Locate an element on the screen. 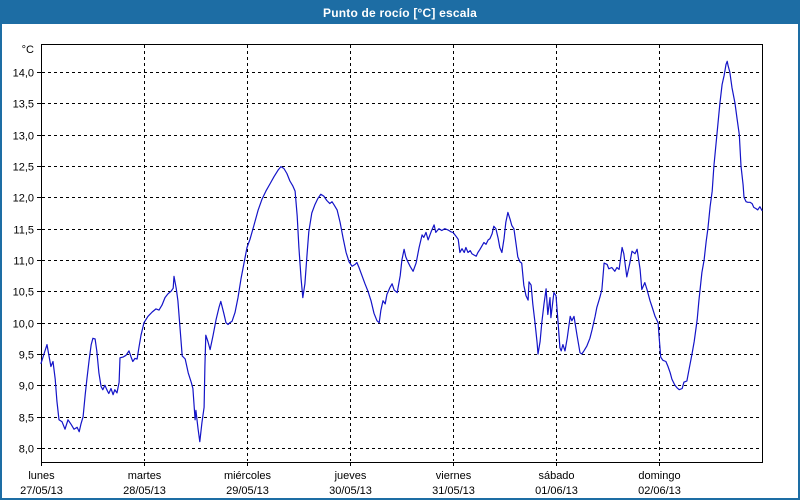 This screenshot has height=502, width=800. chart-title-bar: Punto de rocío [°C] escala is located at coordinates (400, 13).